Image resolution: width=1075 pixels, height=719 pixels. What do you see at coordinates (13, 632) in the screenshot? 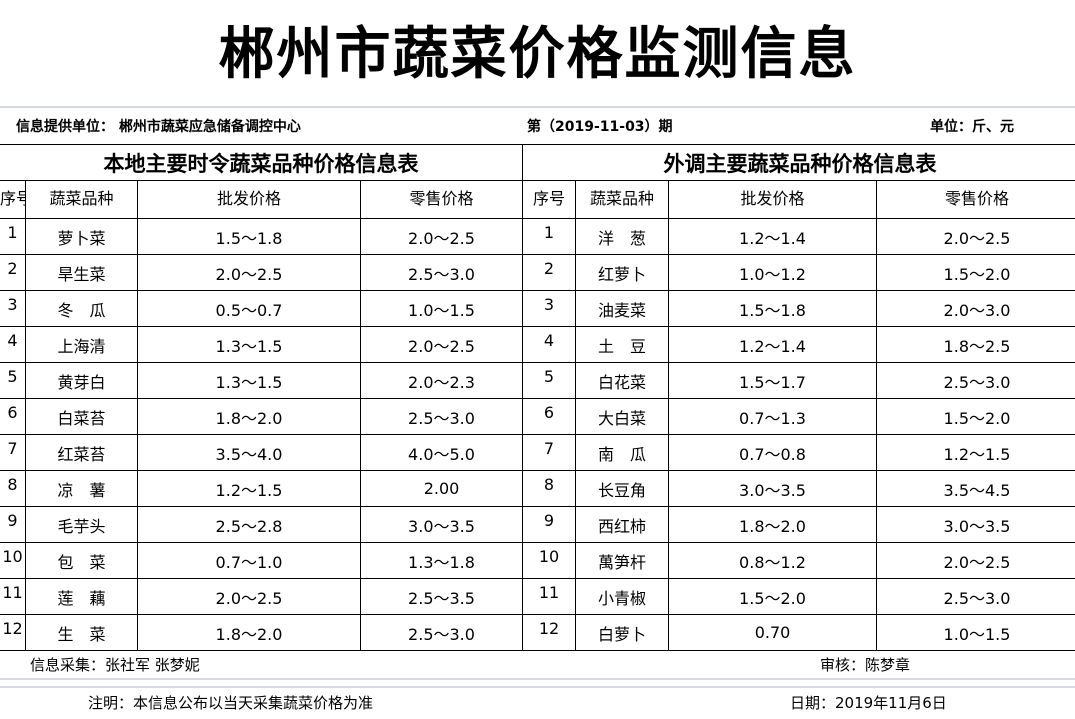
I see `local-seq-cell: 12` at bounding box center [13, 632].